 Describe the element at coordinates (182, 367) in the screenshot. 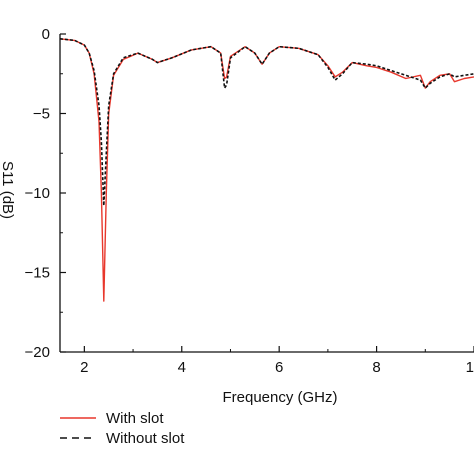

I see `x-tick-label: 4` at that location.